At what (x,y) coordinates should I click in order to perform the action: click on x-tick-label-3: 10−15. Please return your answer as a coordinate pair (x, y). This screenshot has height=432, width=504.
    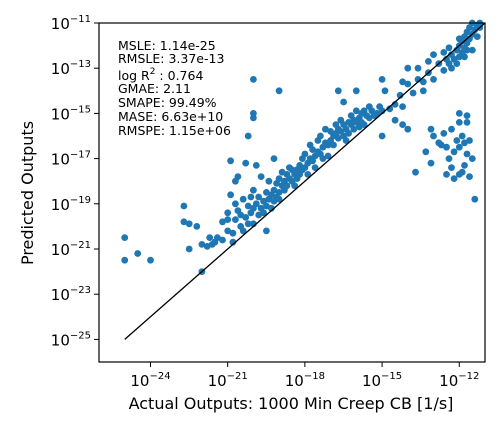
    Looking at the image, I should click on (382, 380).